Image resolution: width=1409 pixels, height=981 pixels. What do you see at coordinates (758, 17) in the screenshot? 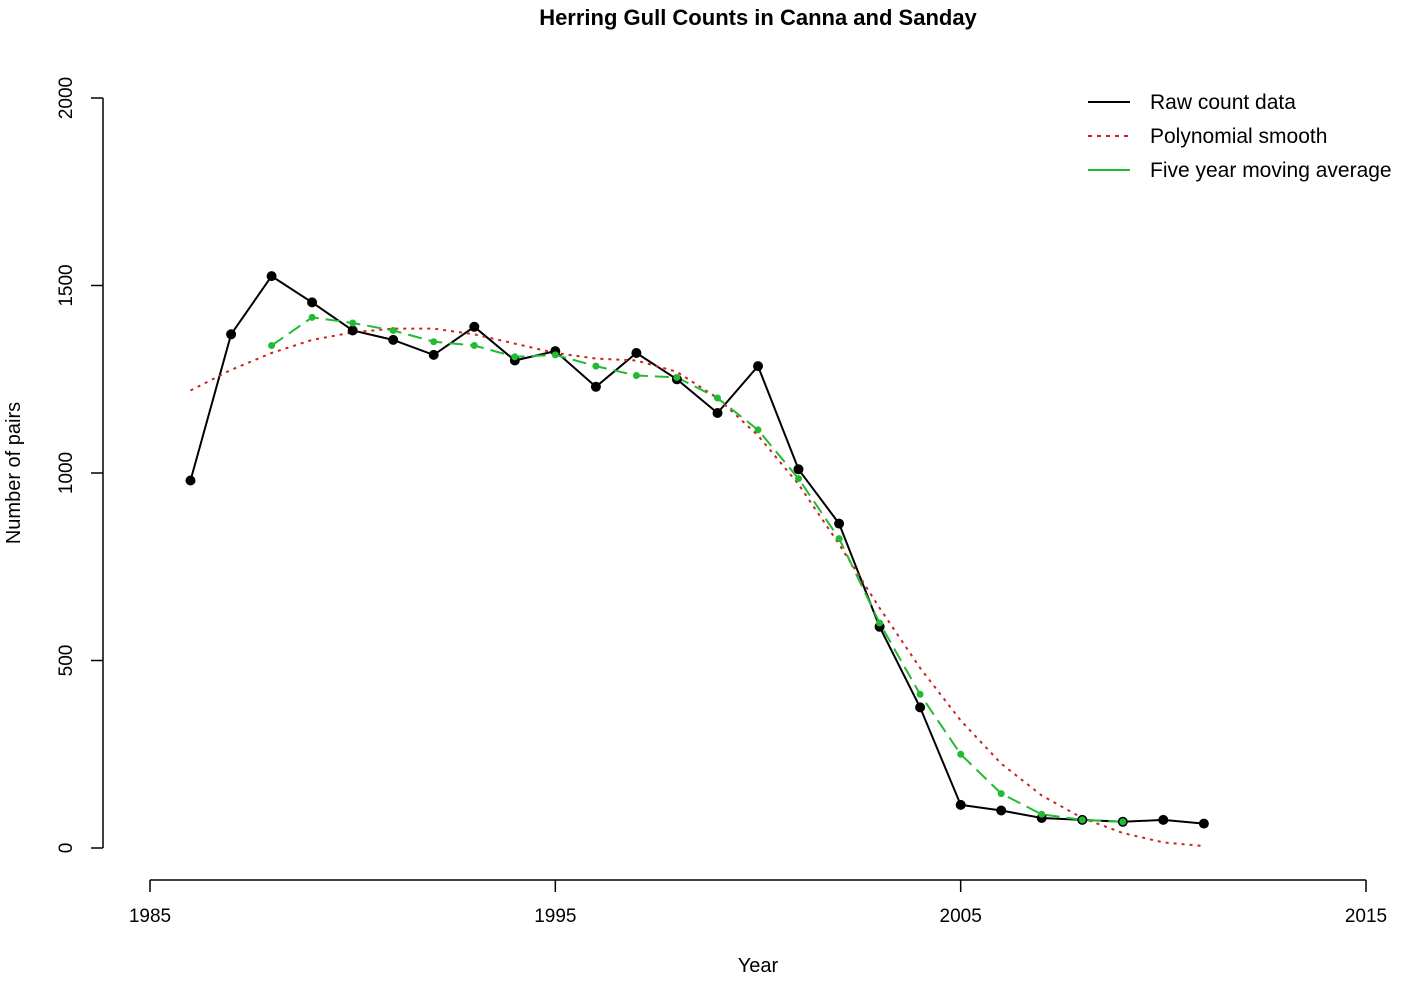
I see `chart-title: Herring Gull Counts in Canna and Sanday` at bounding box center [758, 17].